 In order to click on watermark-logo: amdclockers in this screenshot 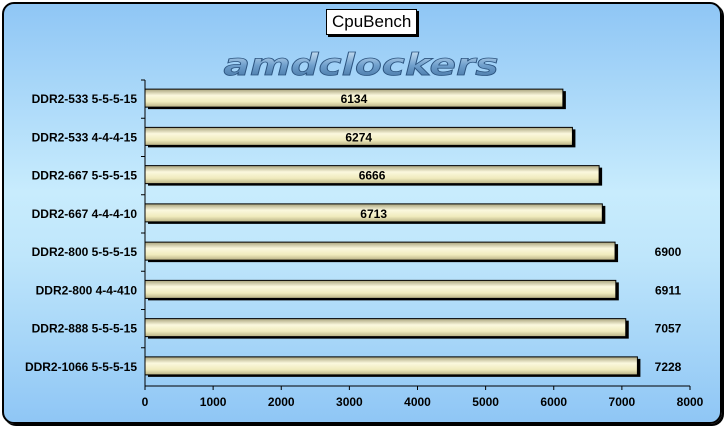, I will do `click(361, 65)`.